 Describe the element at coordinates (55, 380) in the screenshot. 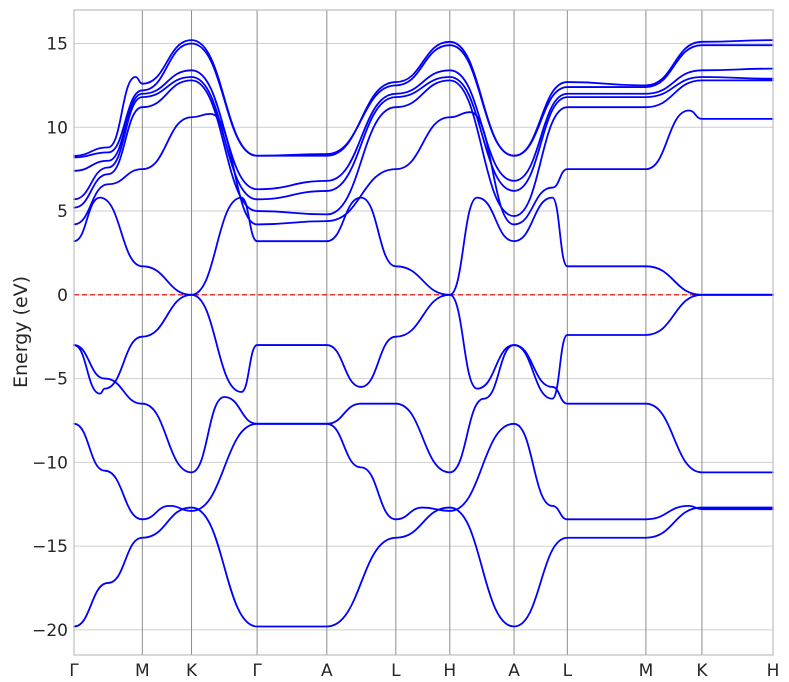

I see `y-tick-label-4: −5` at that location.